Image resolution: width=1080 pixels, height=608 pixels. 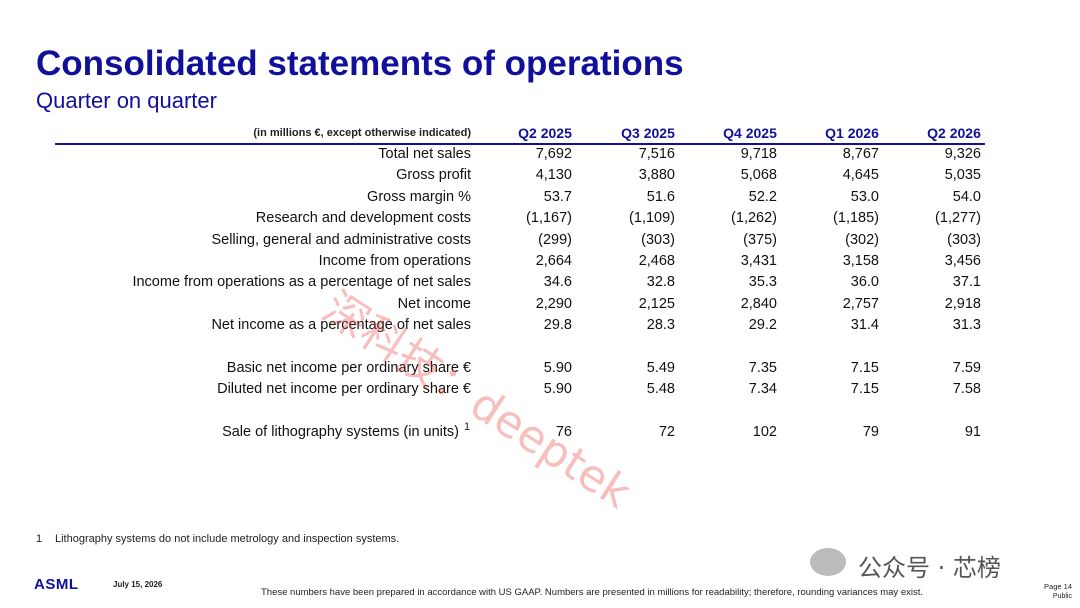 I want to click on cell: 72, so click(x=666, y=432).